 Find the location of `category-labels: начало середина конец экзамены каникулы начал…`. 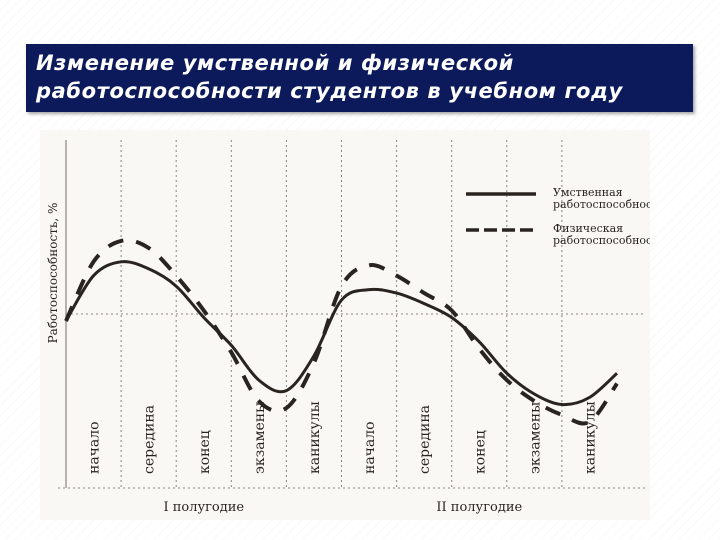

category-labels: начало середина конец экзамены каникулы начал… is located at coordinates (343, 437).